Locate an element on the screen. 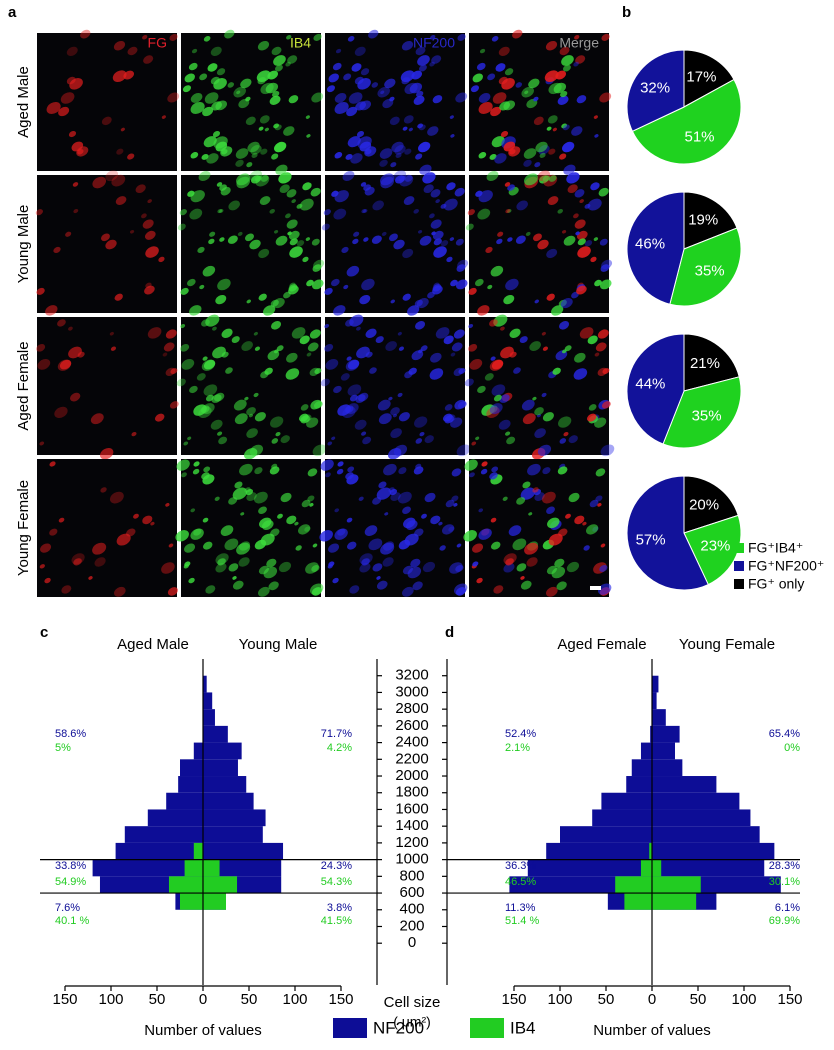 The image size is (834, 1050). axis-unit: ( μm²) is located at coordinates (412, 1022).